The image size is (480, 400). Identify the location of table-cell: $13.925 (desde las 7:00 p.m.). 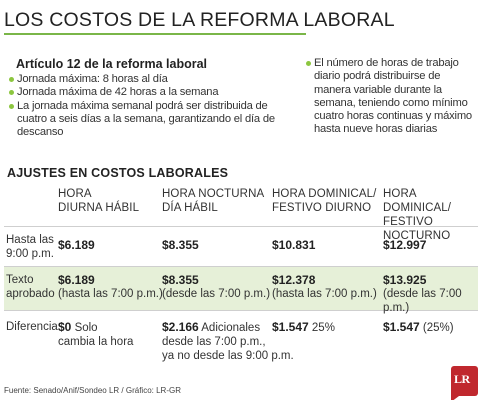
(422, 293).